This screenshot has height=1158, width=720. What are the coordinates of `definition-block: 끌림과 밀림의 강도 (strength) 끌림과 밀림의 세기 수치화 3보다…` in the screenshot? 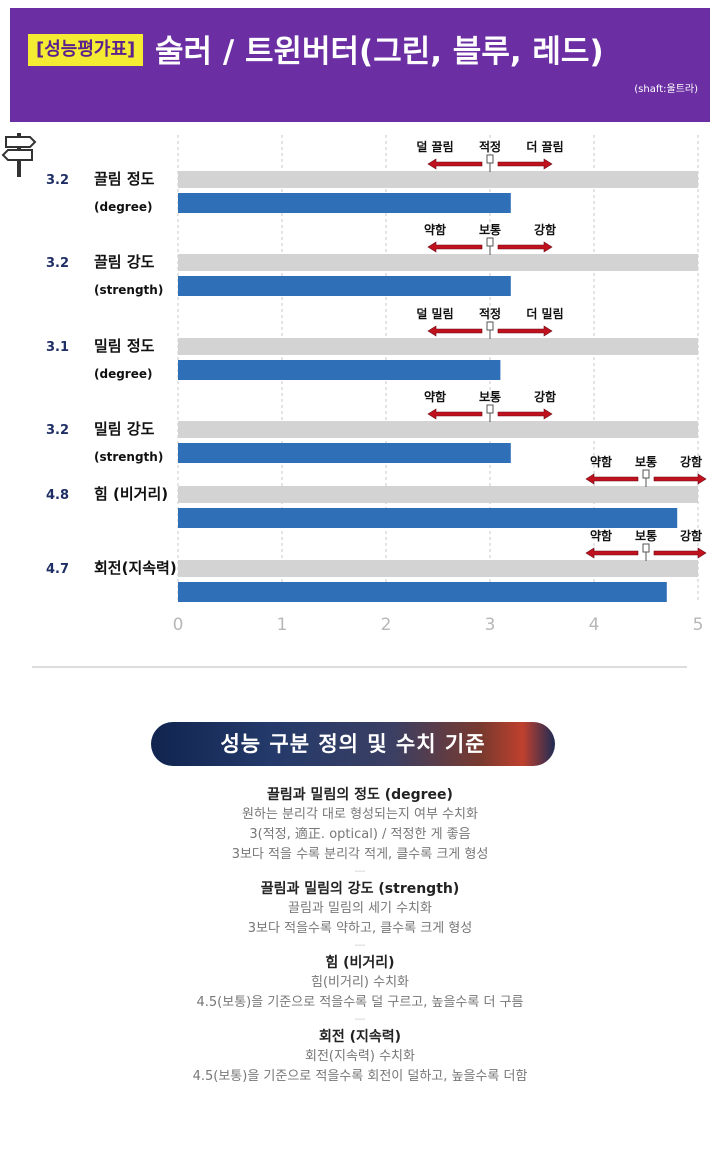 It's located at (360, 909).